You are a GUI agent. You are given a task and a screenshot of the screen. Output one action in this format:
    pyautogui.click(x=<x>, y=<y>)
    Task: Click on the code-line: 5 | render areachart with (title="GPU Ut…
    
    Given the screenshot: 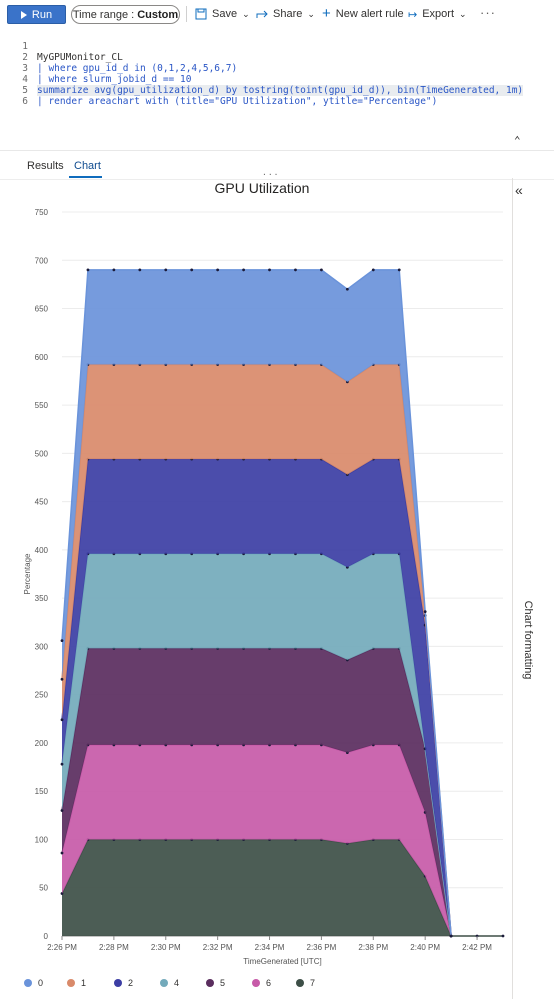 What is the action you would take?
    pyautogui.click(x=218, y=90)
    